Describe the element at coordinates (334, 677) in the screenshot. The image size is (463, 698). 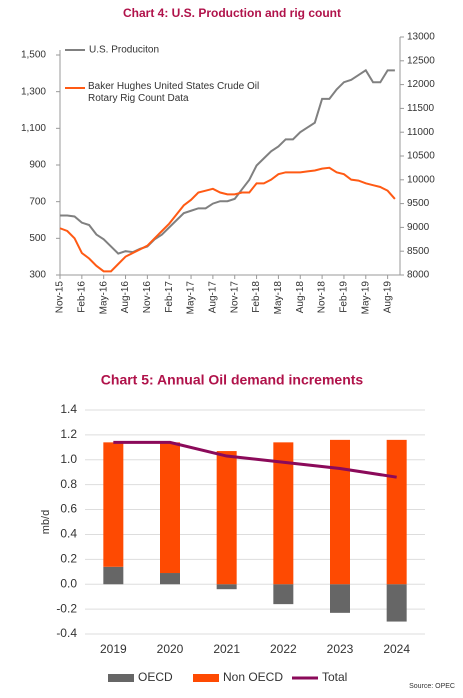
I see `legend-text: Total` at that location.